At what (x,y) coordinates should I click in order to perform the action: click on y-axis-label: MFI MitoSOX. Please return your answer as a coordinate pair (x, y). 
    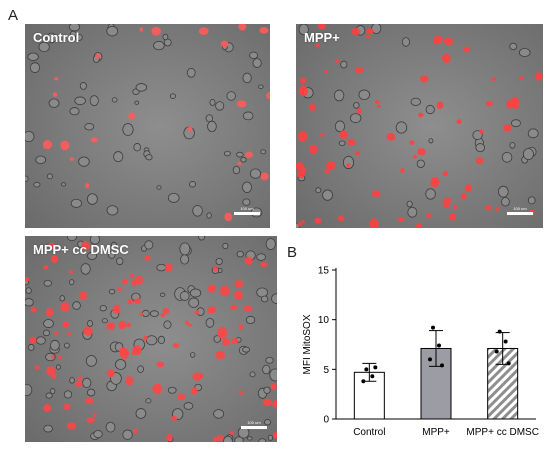
    Looking at the image, I should click on (307, 344).